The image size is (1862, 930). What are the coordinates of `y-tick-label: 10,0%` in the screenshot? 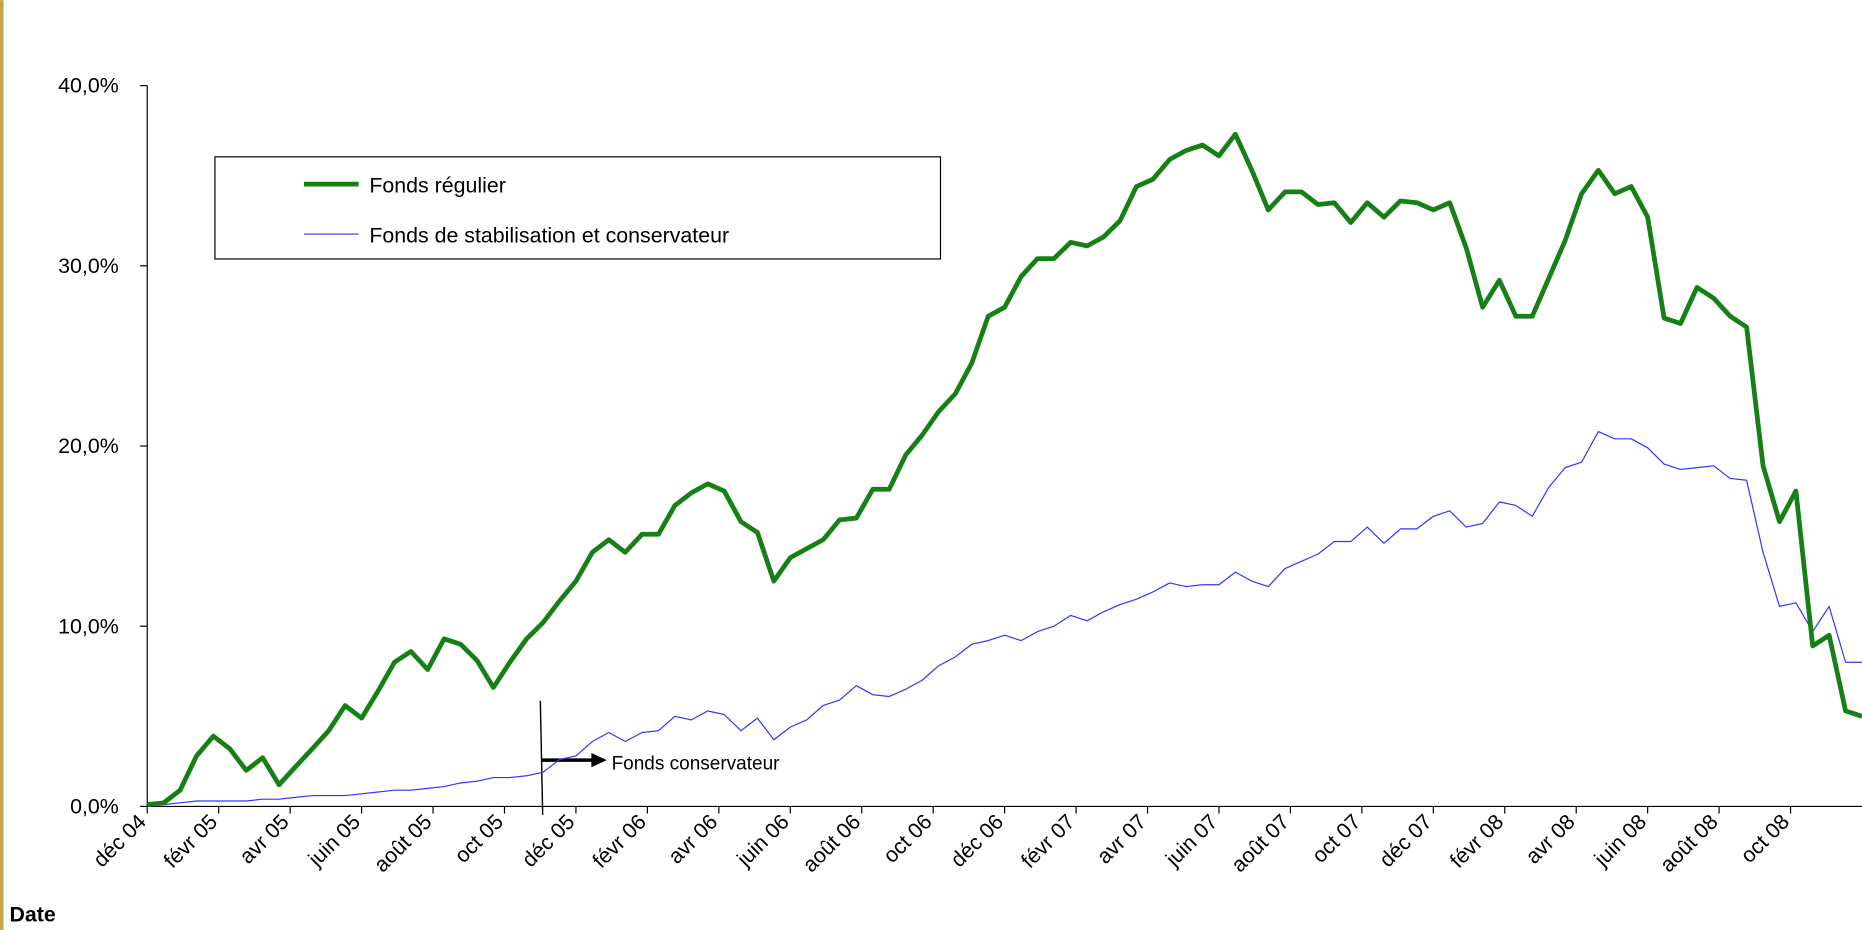 It's located at (88, 626).